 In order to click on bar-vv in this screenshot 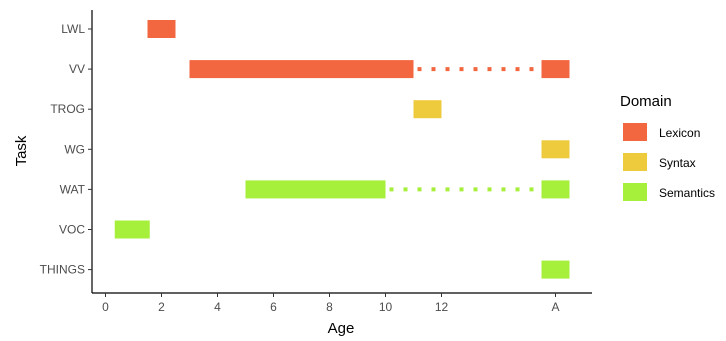, I will do `click(301, 69)`.